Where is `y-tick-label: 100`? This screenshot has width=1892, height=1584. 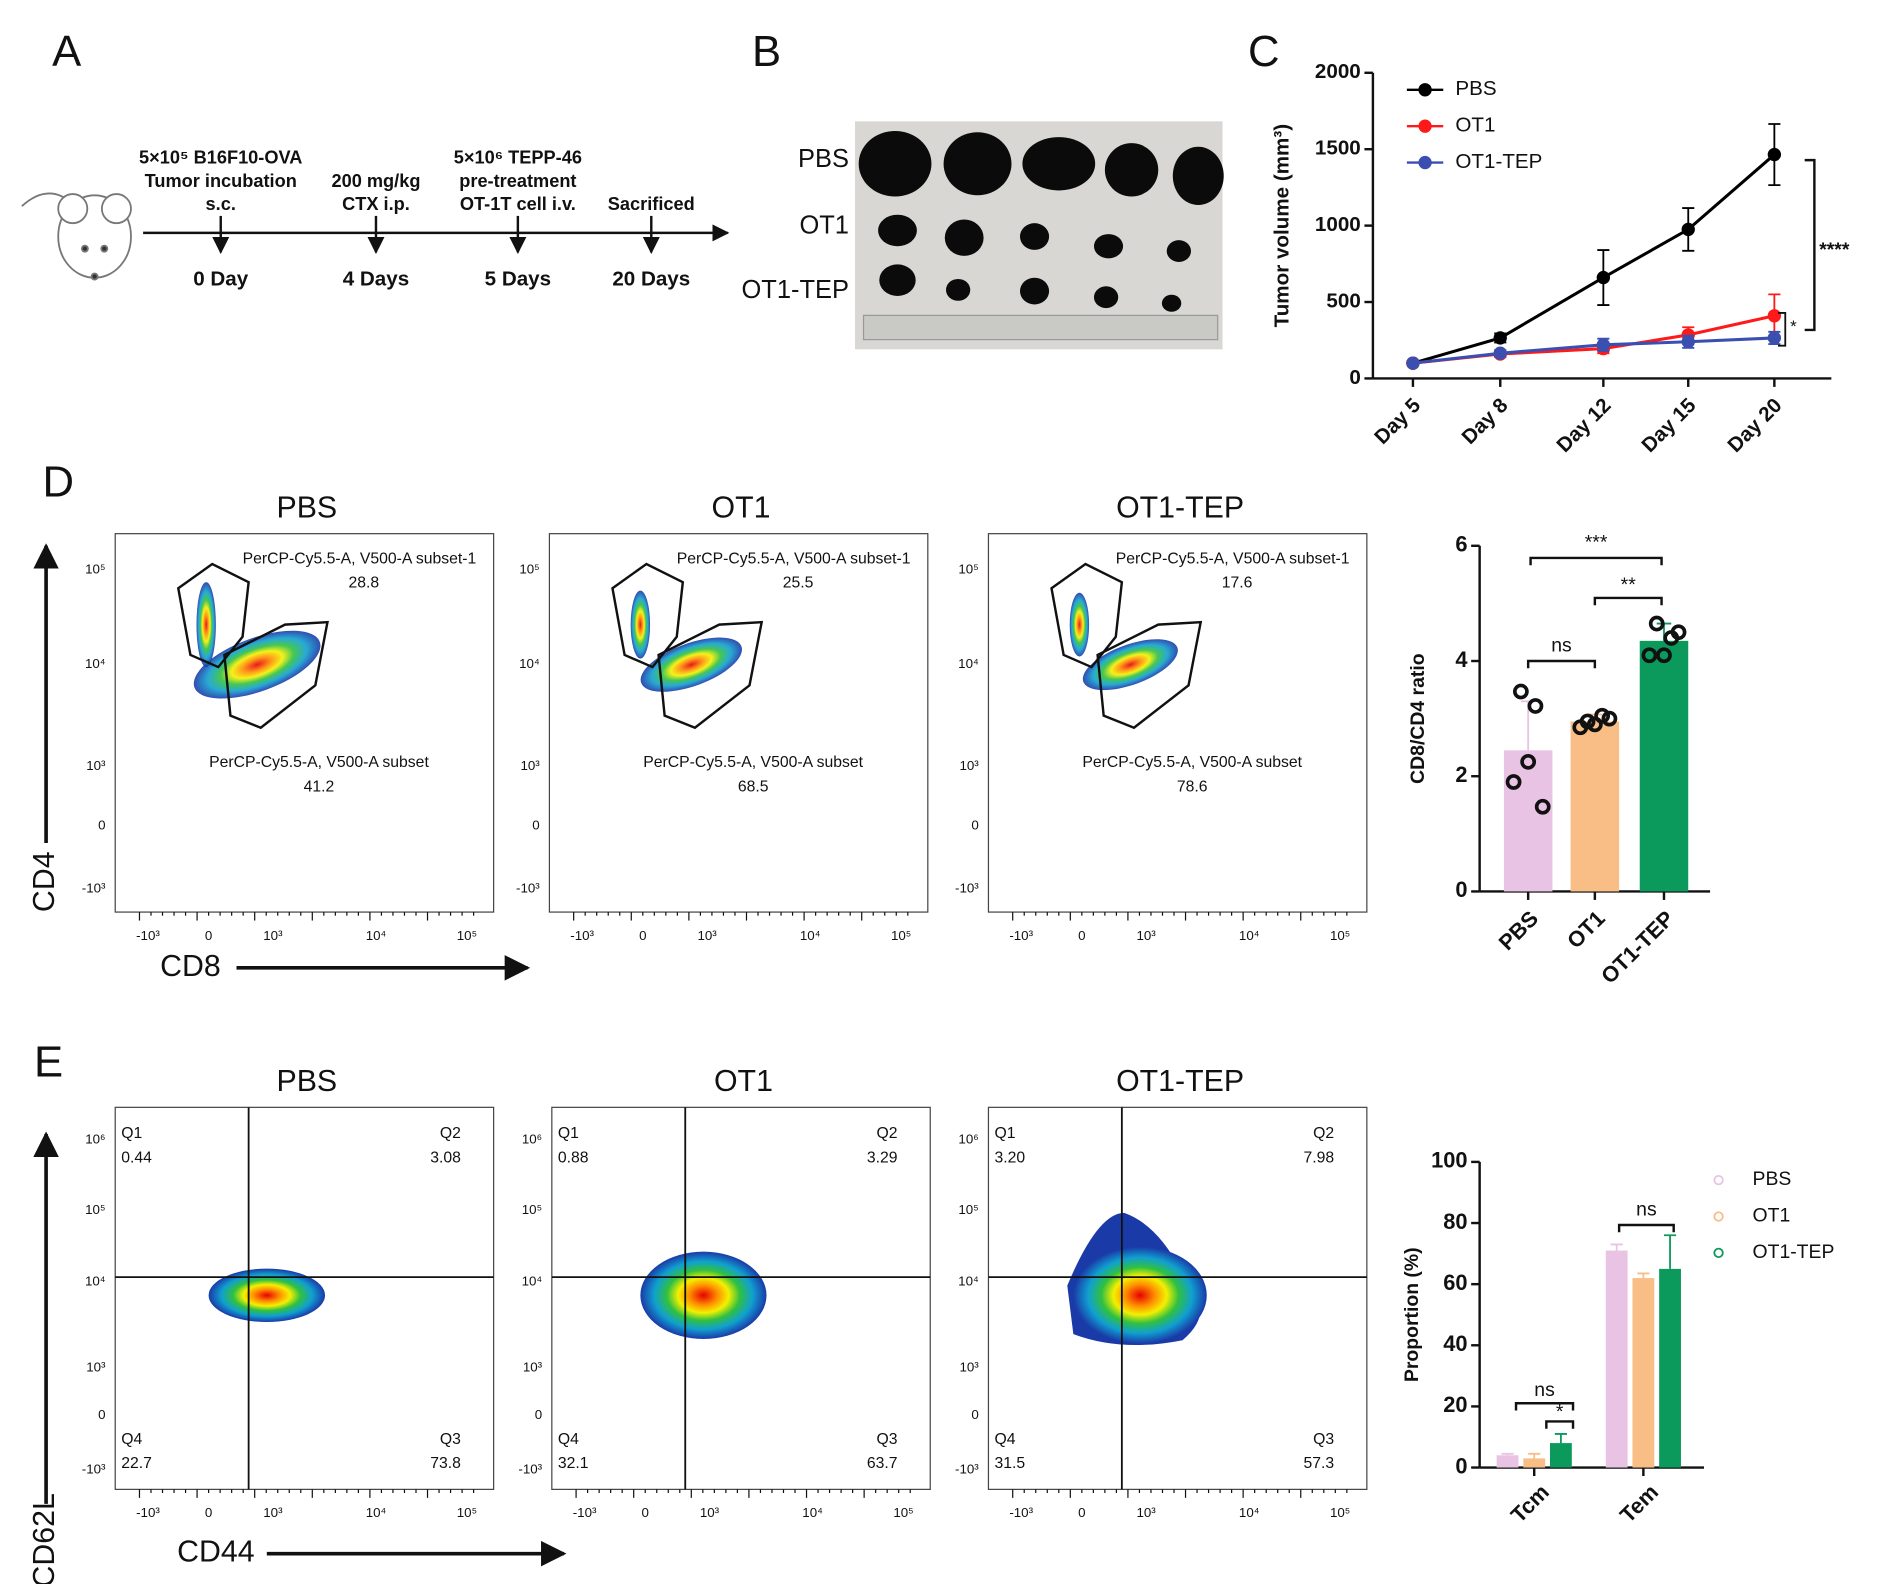
y-tick-label: 100 is located at coordinates (1449, 1160).